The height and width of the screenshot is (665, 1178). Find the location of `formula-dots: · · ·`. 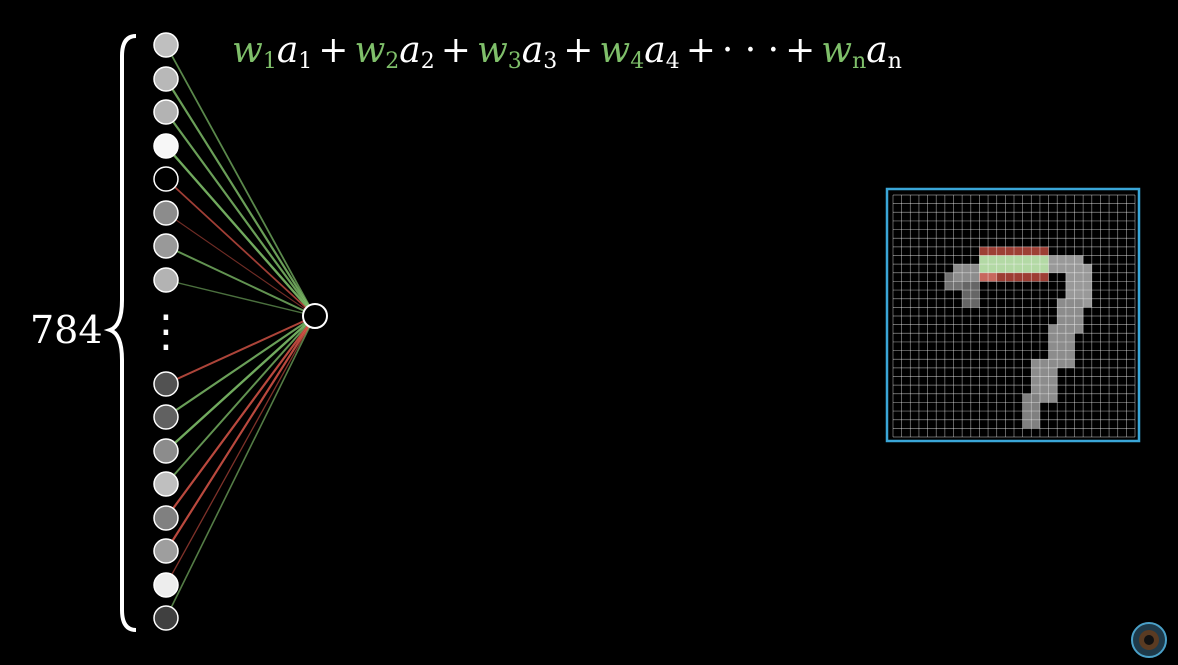

formula-dots: · · · is located at coordinates (750, 50).